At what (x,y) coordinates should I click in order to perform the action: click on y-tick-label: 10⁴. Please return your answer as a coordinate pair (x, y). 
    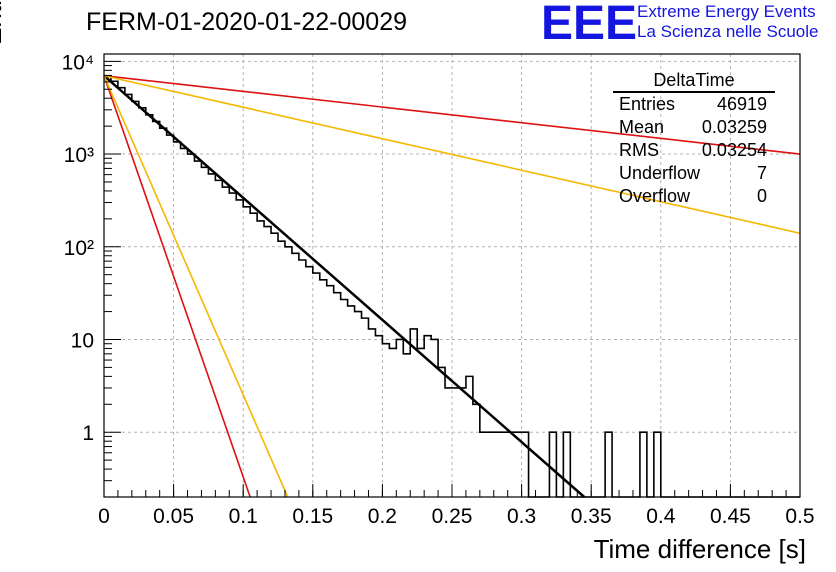
    Looking at the image, I should click on (78, 62).